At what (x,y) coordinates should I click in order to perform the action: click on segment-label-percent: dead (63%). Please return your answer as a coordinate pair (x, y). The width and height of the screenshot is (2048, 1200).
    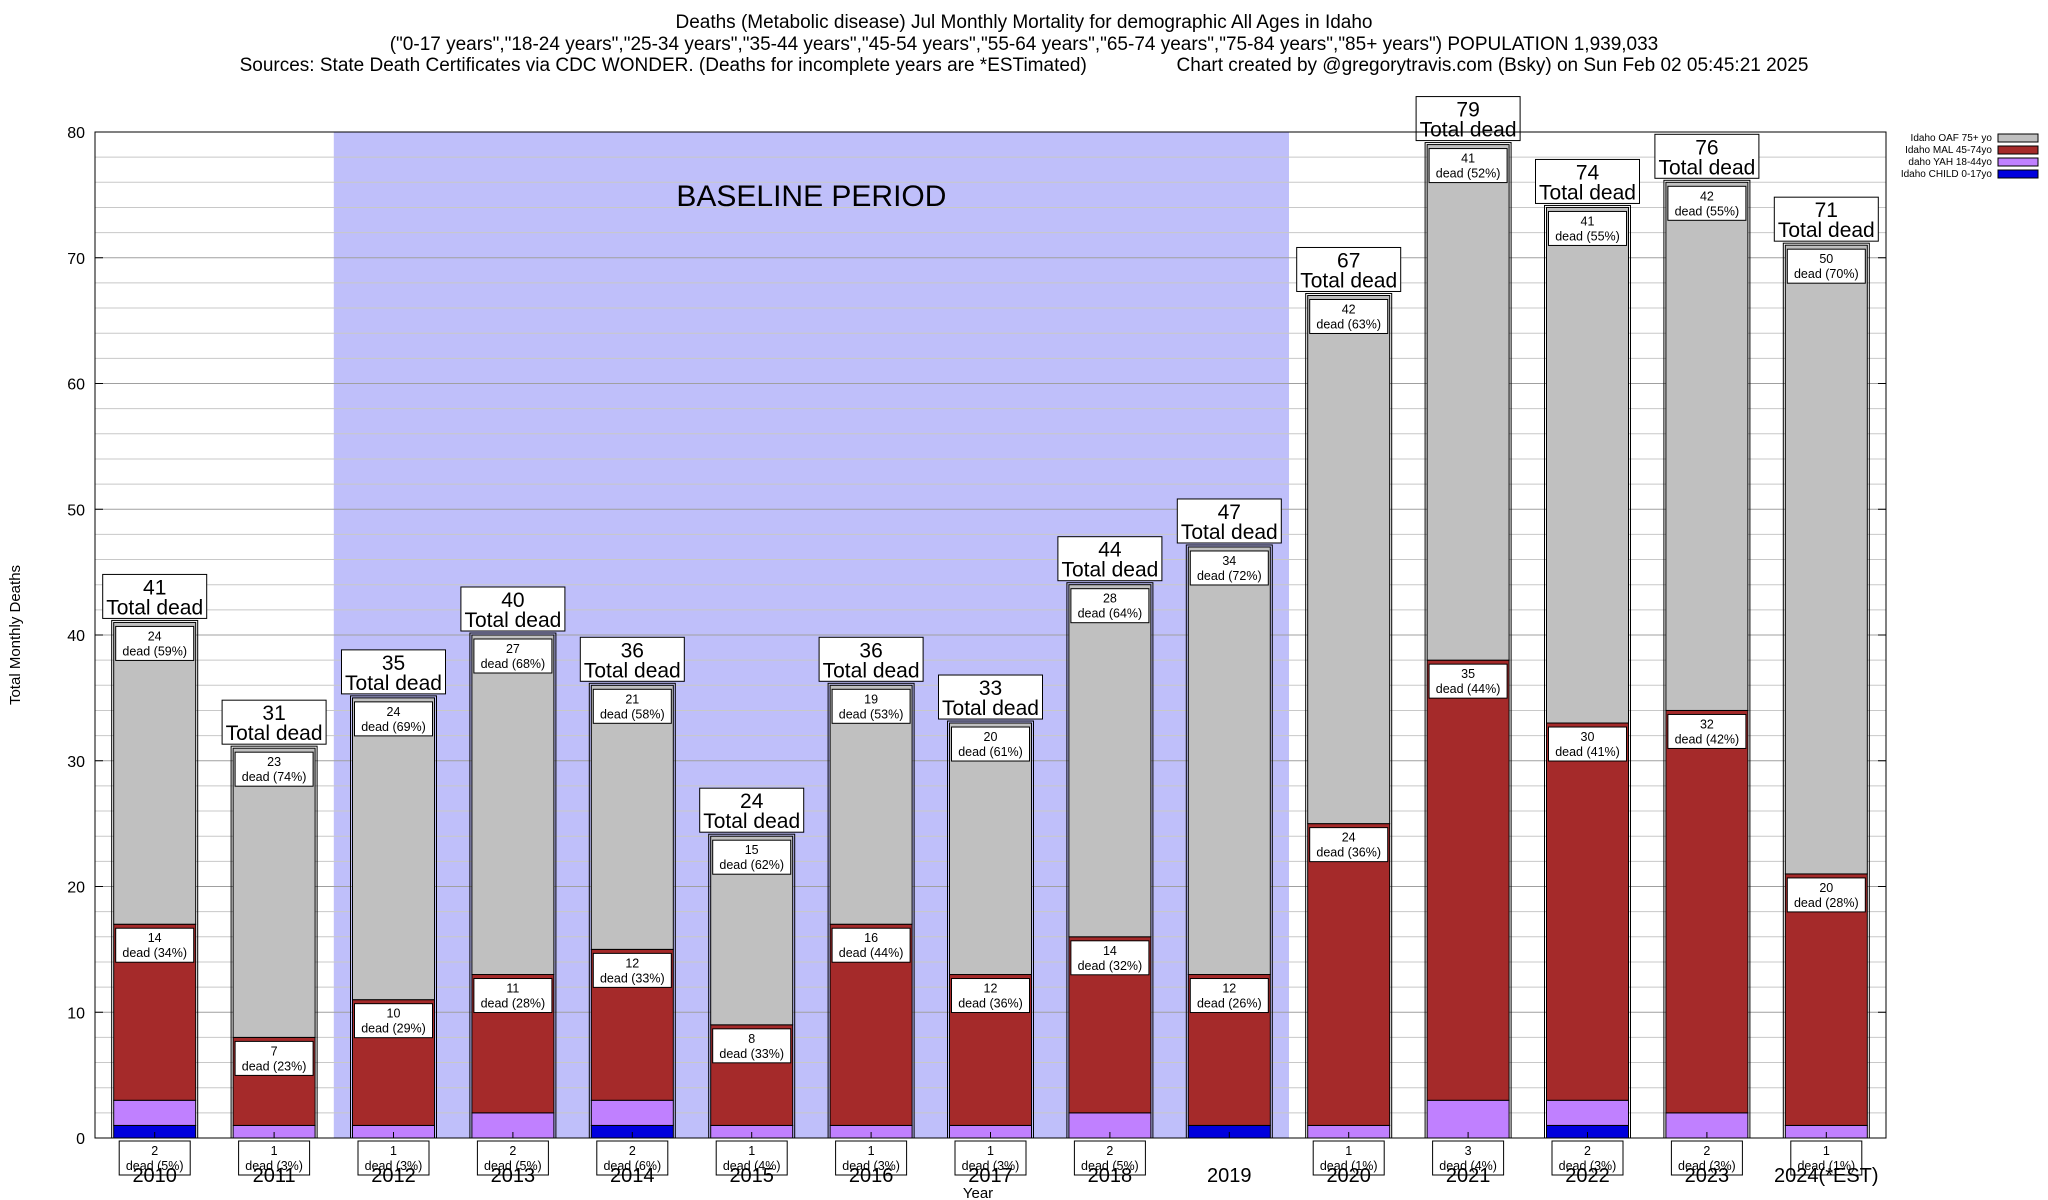
    Looking at the image, I should click on (1348, 324).